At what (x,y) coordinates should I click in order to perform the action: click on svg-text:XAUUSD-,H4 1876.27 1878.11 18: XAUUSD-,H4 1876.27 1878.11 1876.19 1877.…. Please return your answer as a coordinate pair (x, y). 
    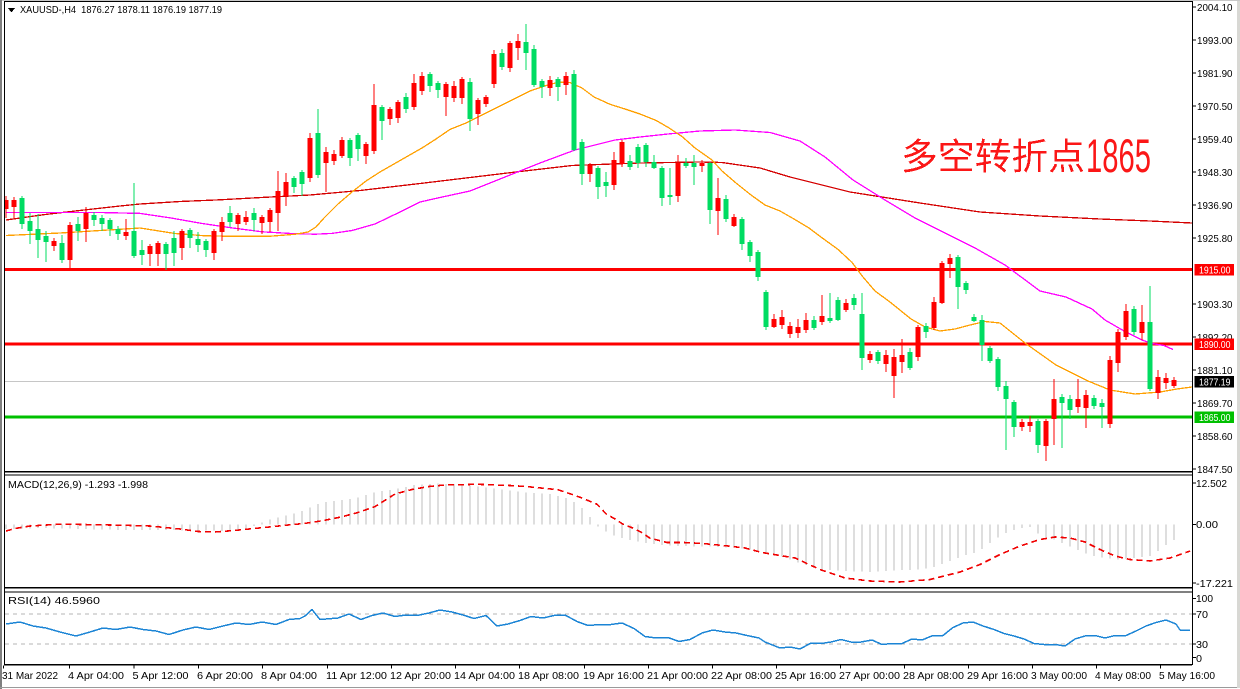
    Looking at the image, I should click on (121, 10).